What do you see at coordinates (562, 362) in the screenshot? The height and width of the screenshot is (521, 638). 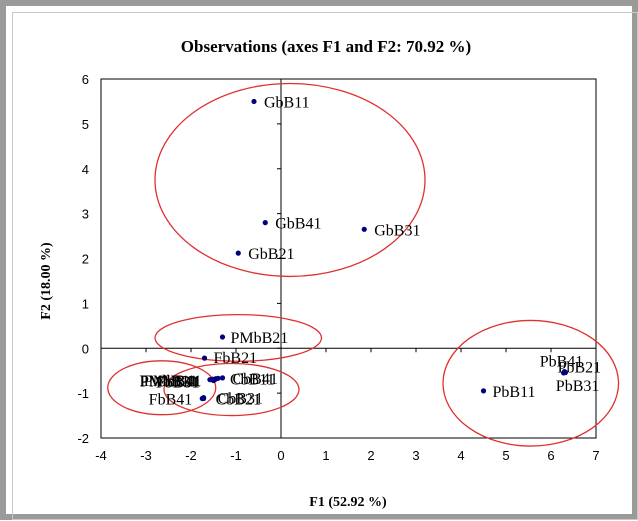 I see `point-label: PbB41` at bounding box center [562, 362].